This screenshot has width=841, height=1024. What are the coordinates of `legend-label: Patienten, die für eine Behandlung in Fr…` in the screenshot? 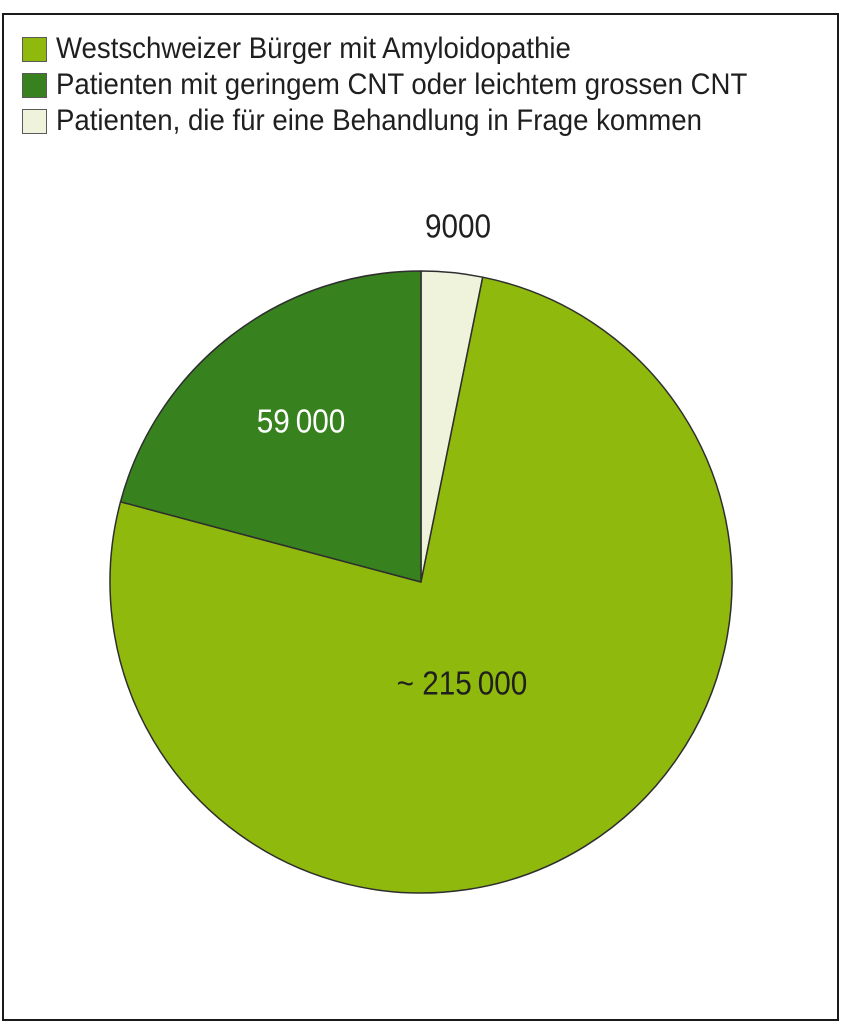 It's located at (379, 120).